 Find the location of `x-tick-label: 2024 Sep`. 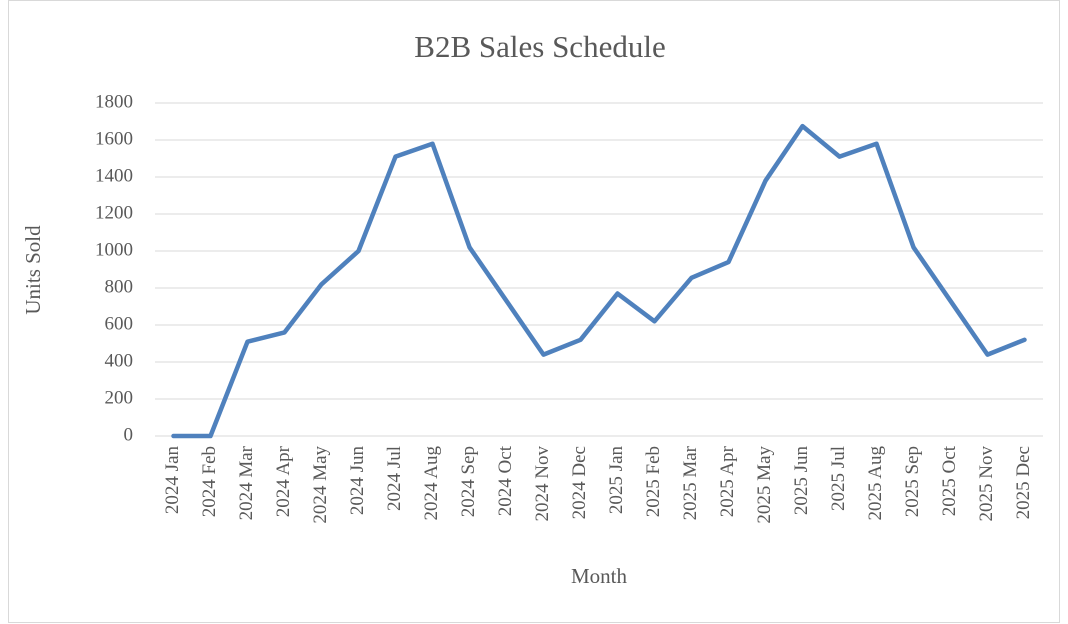

x-tick-label: 2024 Sep is located at coordinates (468, 481).